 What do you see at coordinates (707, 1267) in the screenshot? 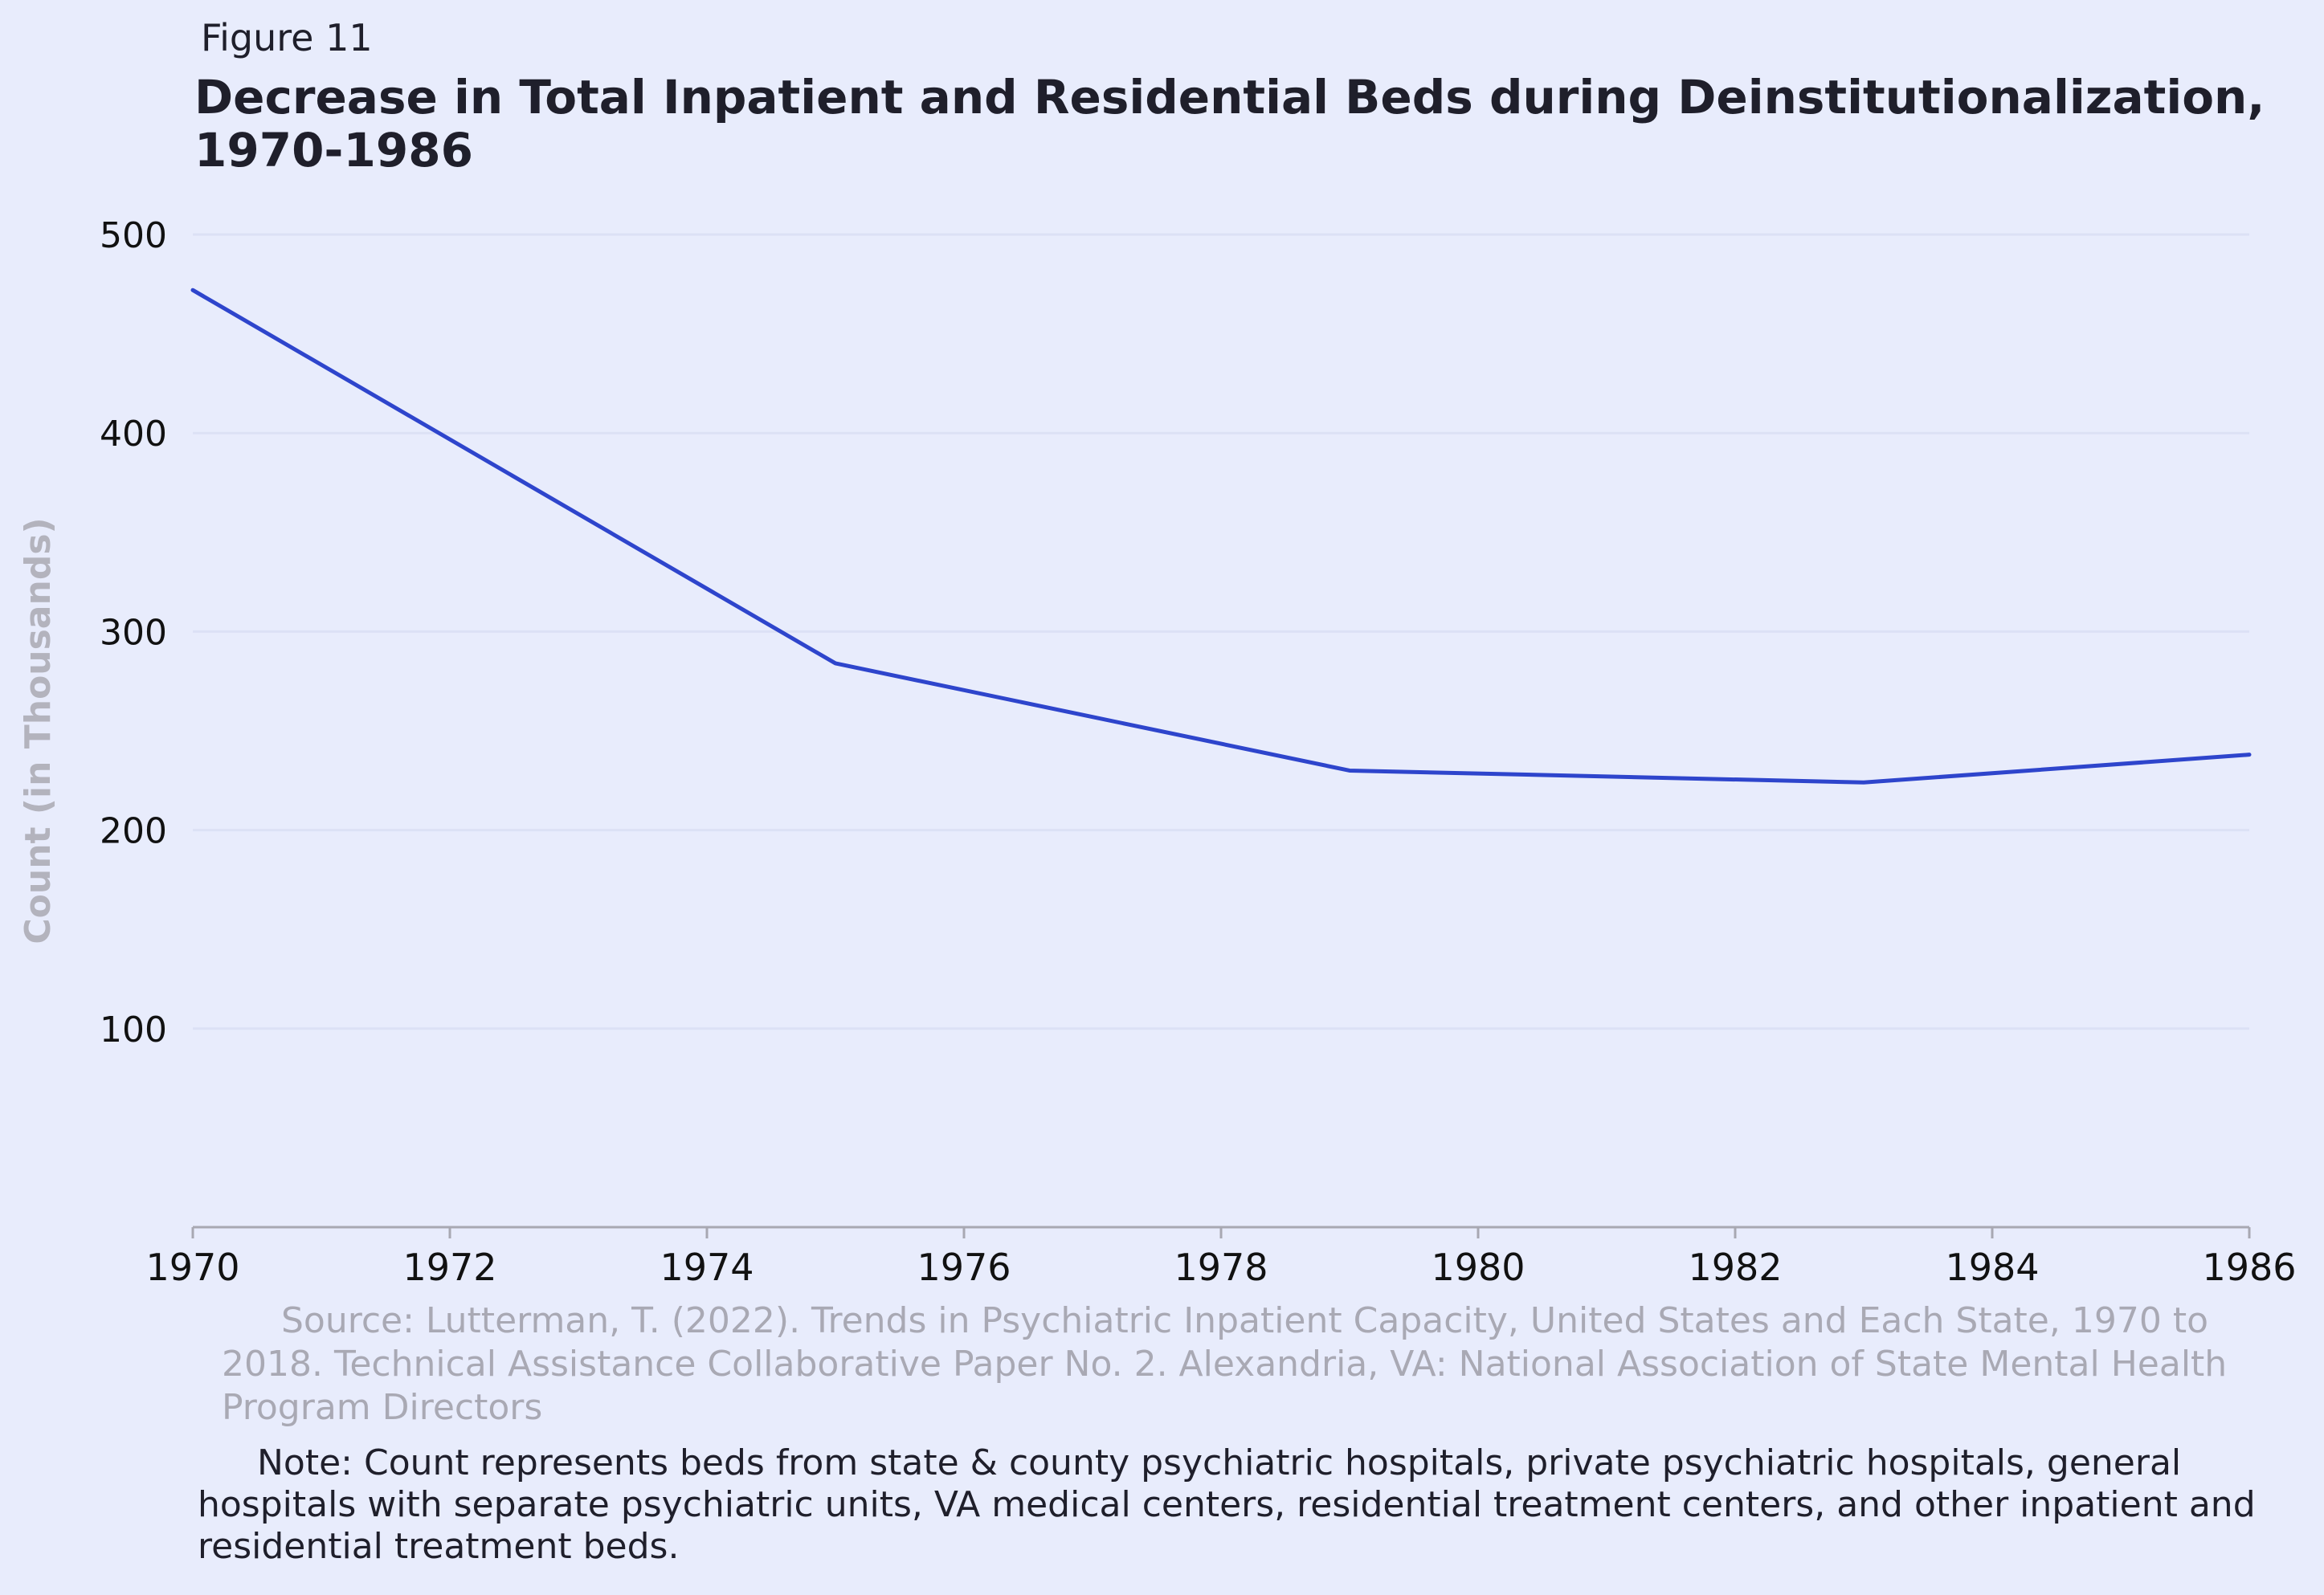
I see `x-tick-label: 1974` at bounding box center [707, 1267].